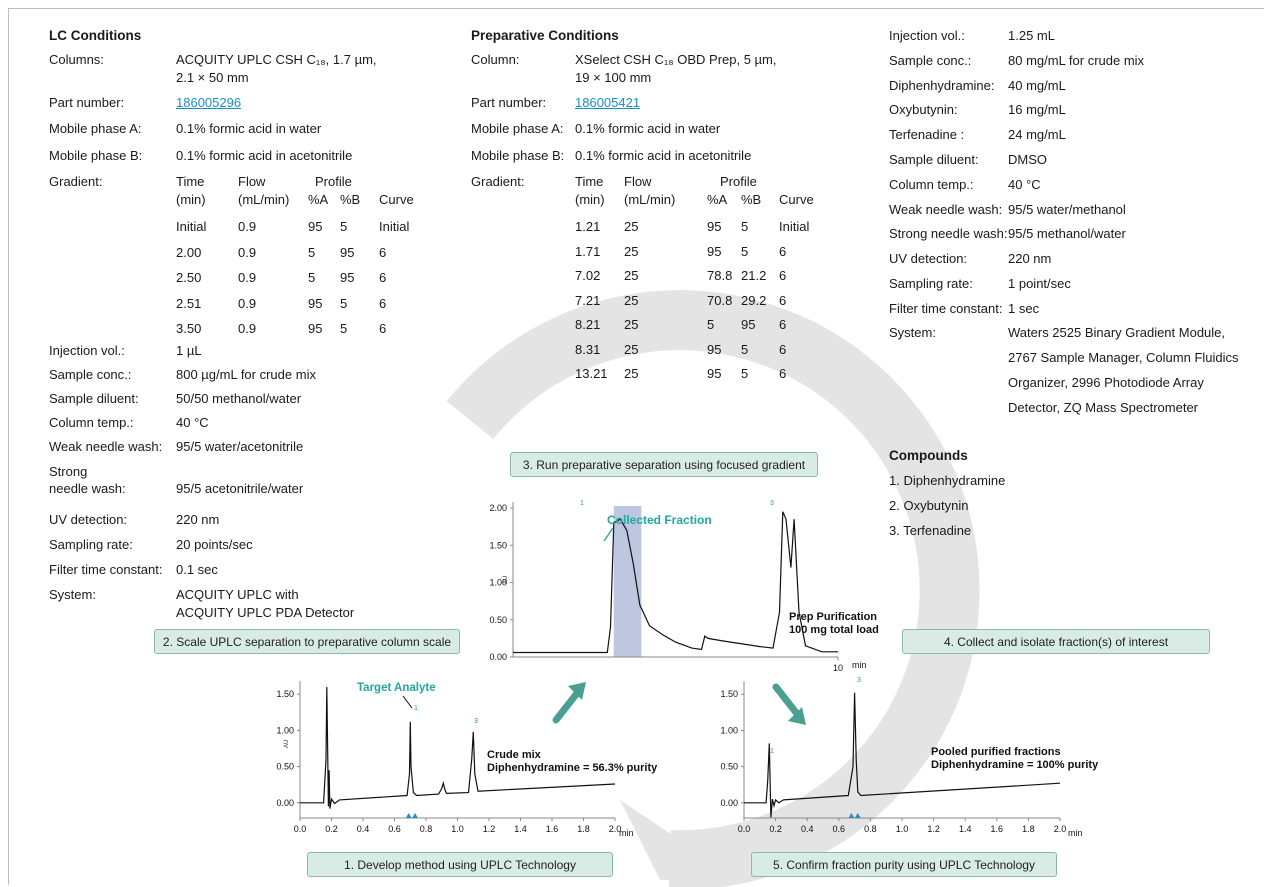  What do you see at coordinates (237, 594) in the screenshot?
I see `system-value-line1: ACQUITY UPLC with` at bounding box center [237, 594].